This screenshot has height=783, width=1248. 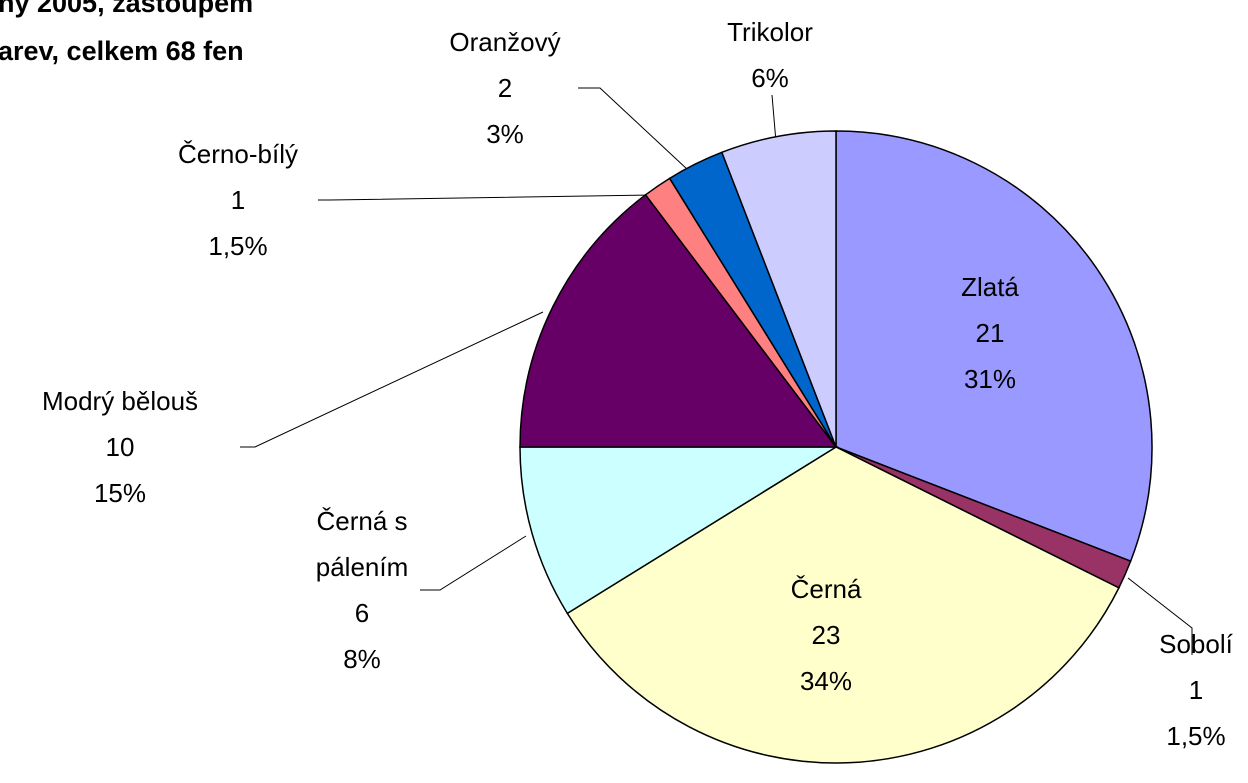 What do you see at coordinates (990, 287) in the screenshot?
I see `category-label: Zlatá` at bounding box center [990, 287].